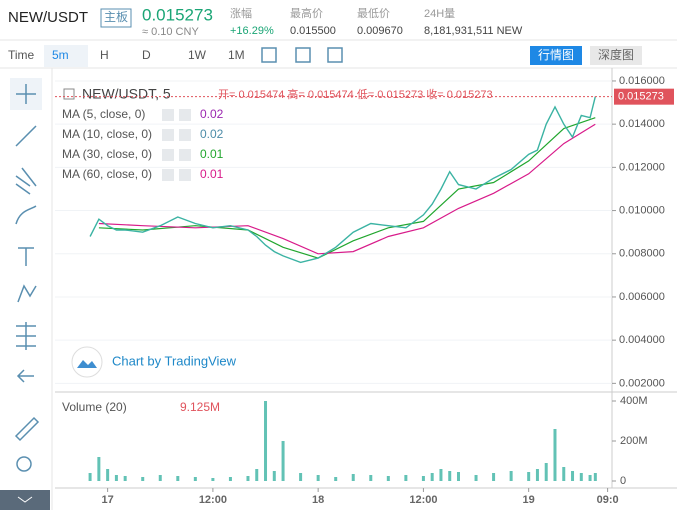  What do you see at coordinates (69, 94) in the screenshot?
I see `collapse-box` at bounding box center [69, 94].